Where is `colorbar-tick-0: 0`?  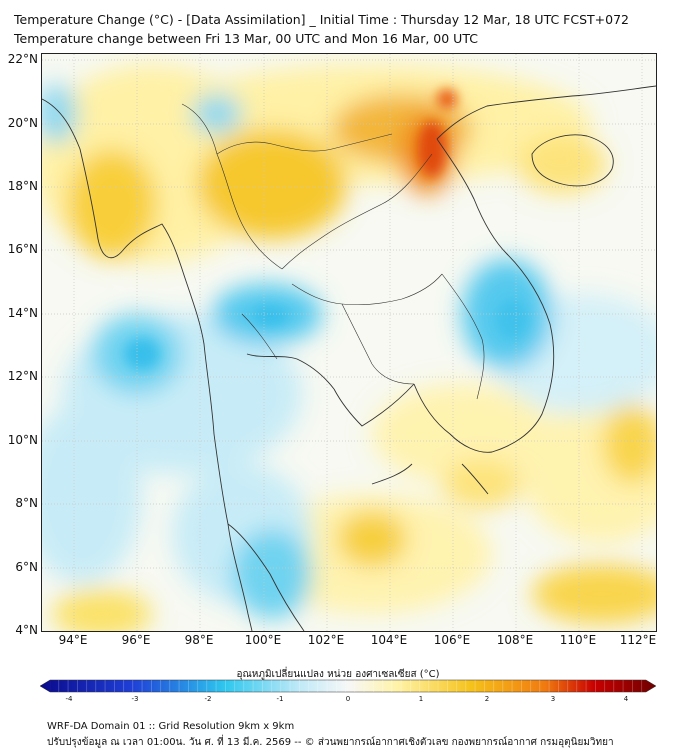 colorbar-tick-0: 0 is located at coordinates (348, 699).